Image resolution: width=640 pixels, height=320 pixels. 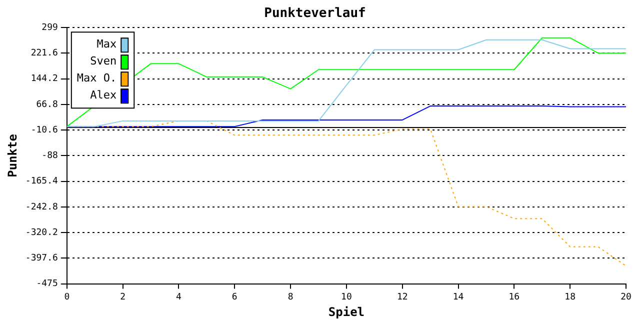 I want to click on x-tick-label: 12, so click(x=402, y=297).